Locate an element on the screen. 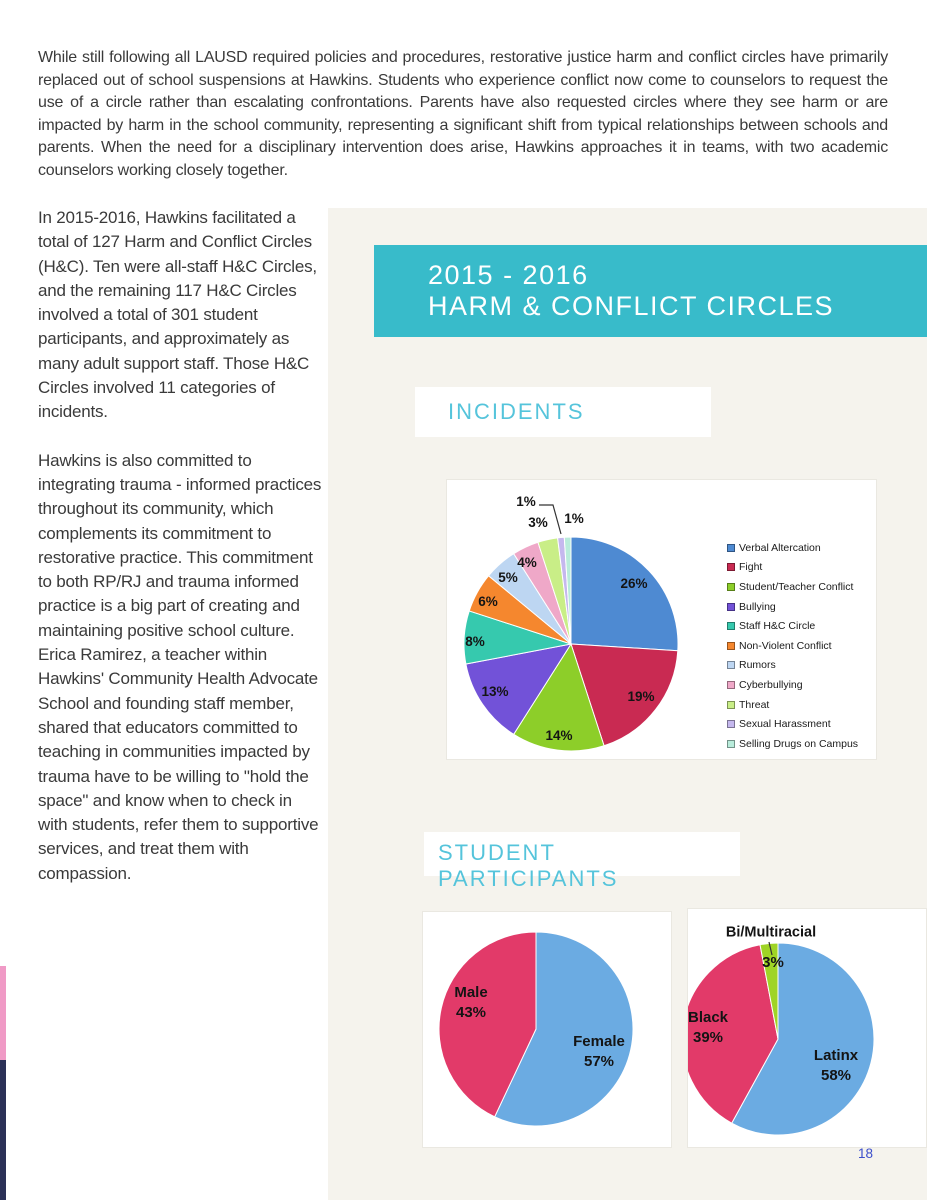 Image resolution: width=927 pixels, height=1200 pixels. legend-label: Staff H&C Circle is located at coordinates (777, 626).